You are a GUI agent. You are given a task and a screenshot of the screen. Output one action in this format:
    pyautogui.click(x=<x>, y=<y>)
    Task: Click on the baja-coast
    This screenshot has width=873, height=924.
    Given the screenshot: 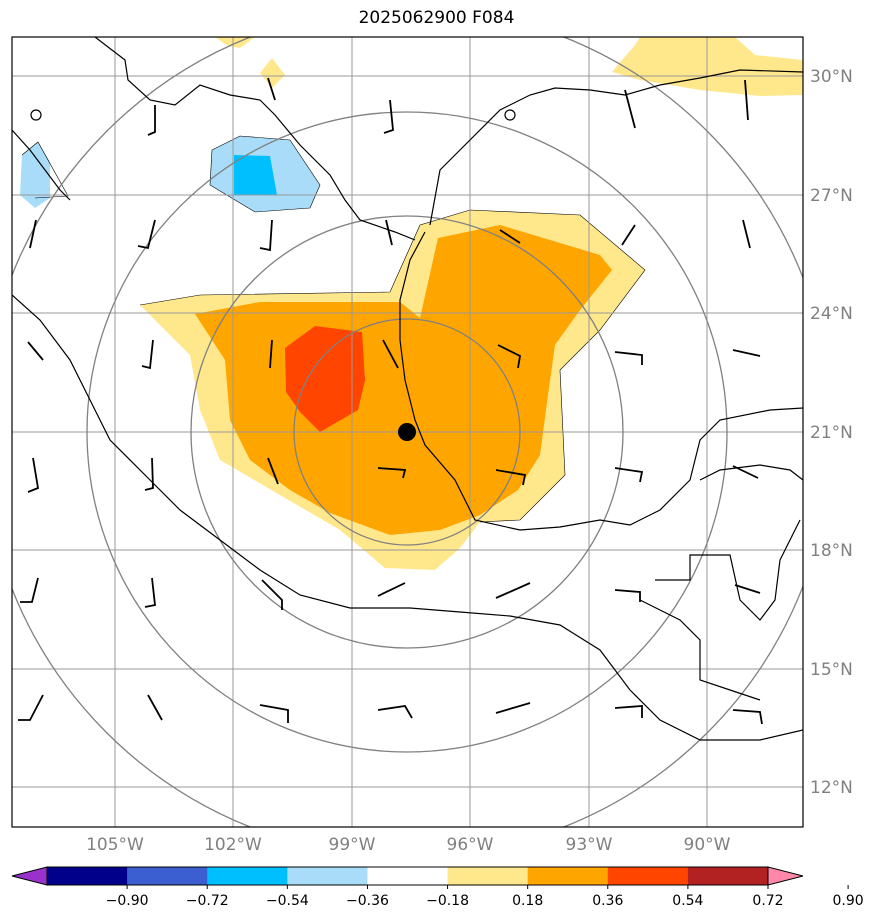 What is the action you would take?
    pyautogui.click(x=41, y=165)
    